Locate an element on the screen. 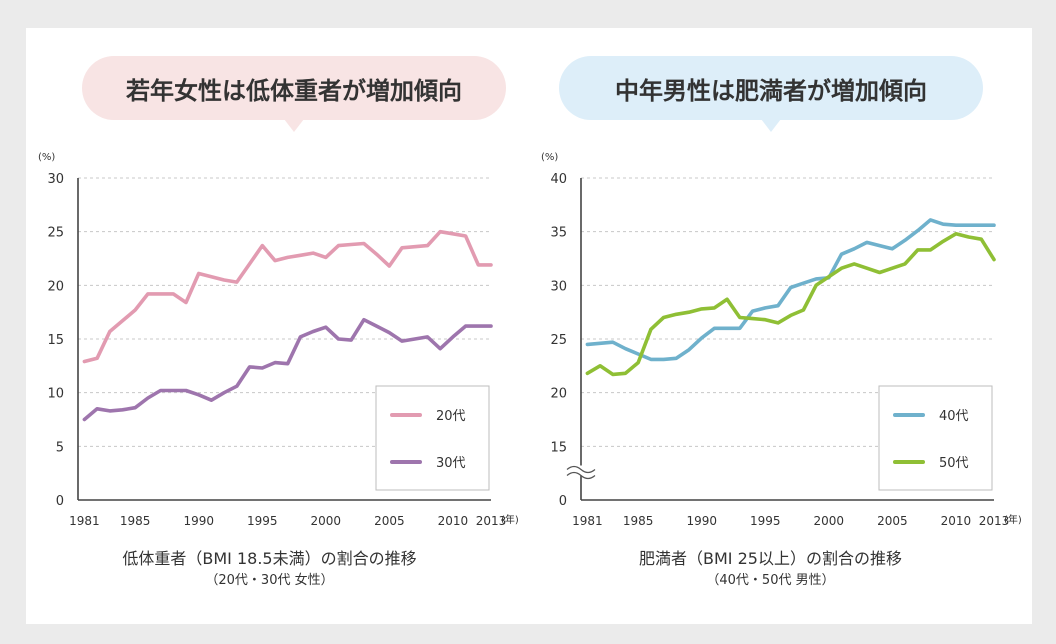 The height and width of the screenshot is (644, 1056). y-tick-label: 40 is located at coordinates (558, 179).